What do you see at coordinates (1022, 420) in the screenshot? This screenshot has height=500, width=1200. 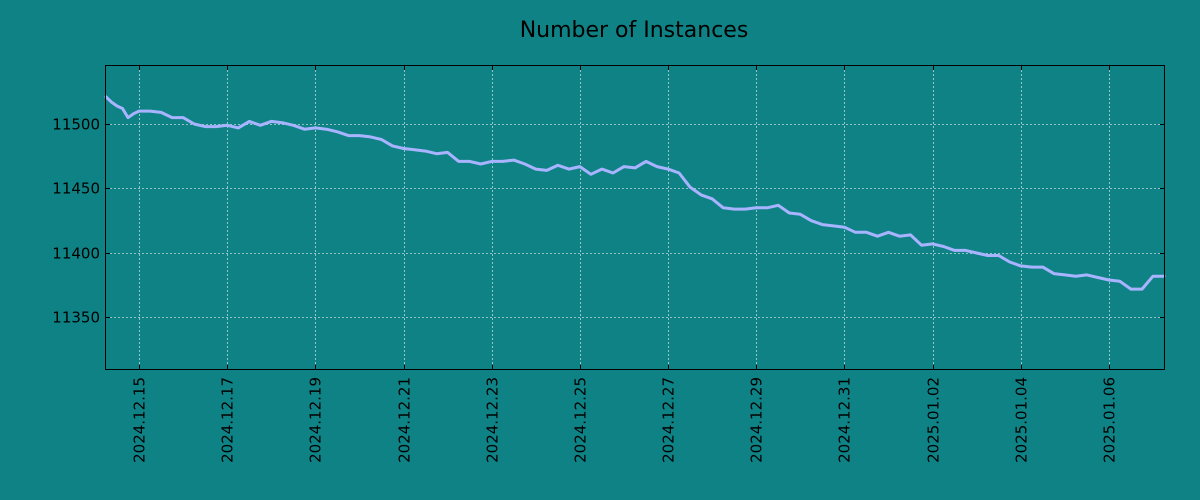 I see `x-tick-label: 2025.01.04` at bounding box center [1022, 420].